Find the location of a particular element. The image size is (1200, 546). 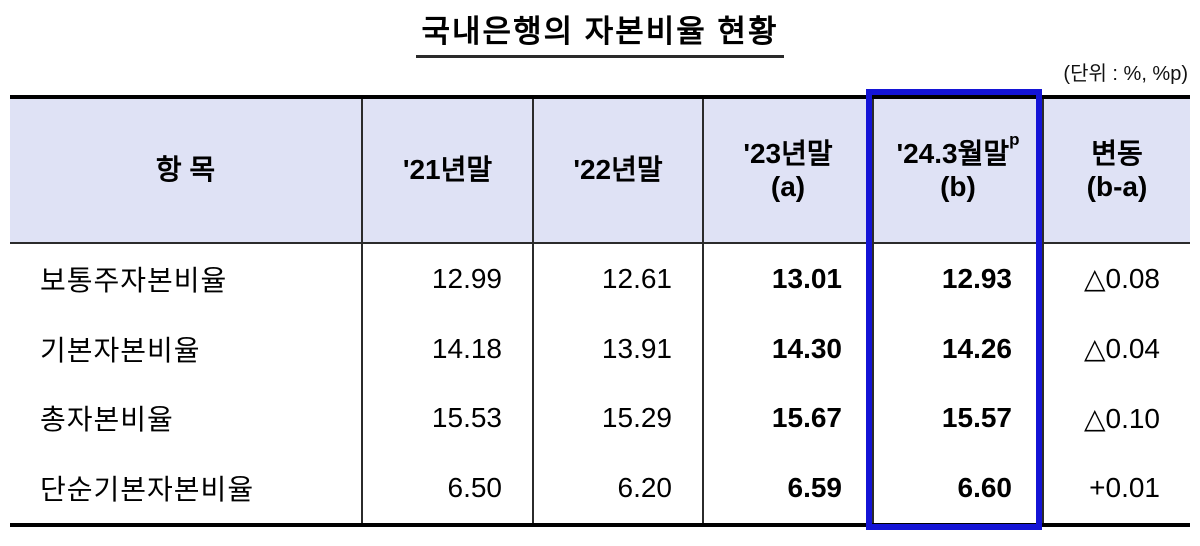

cell-total-2021: 15.53 is located at coordinates (448, 418).